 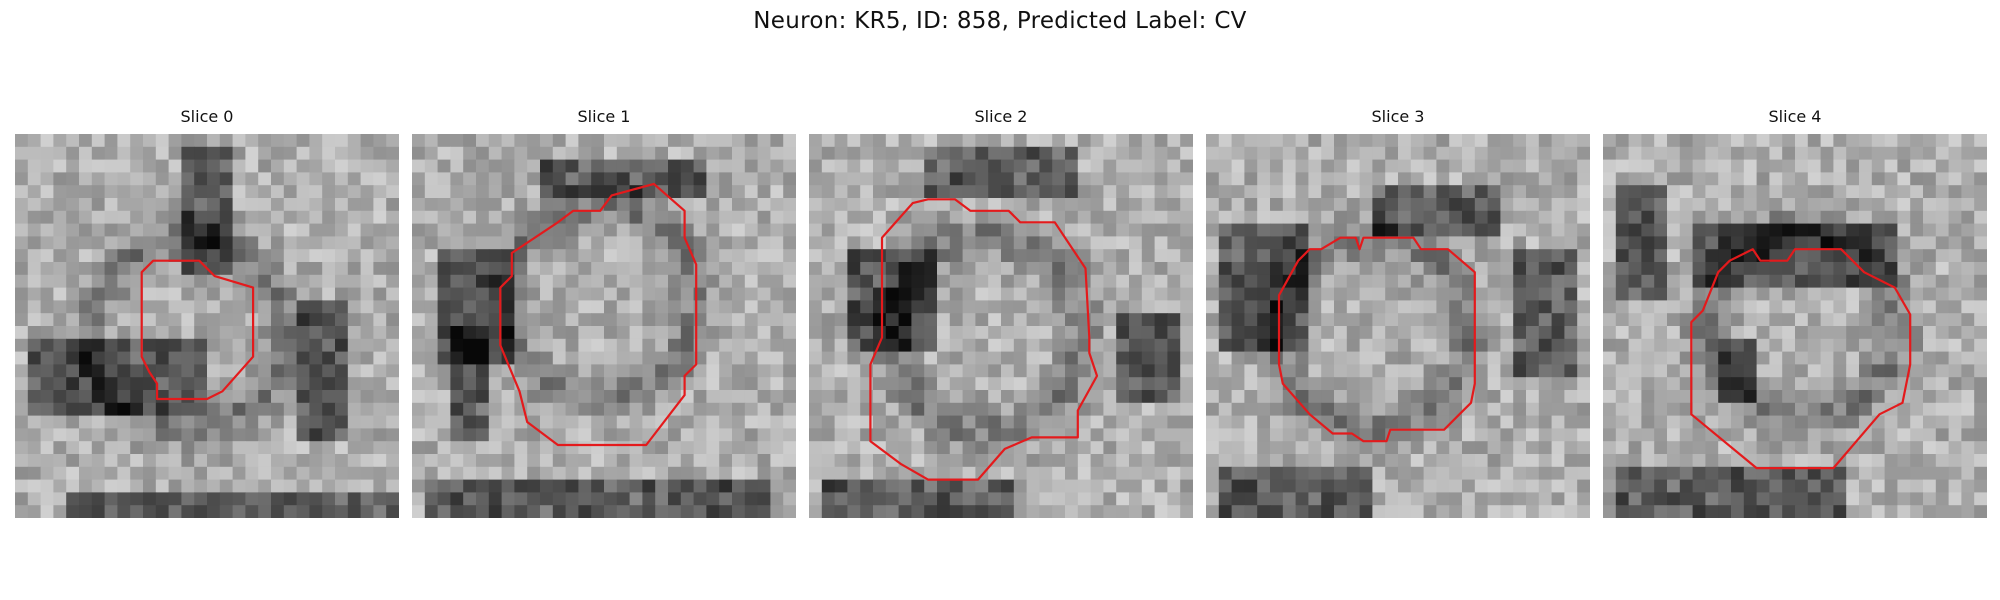 What do you see at coordinates (1398, 116) in the screenshot?
I see `slice-title: Slice 3` at bounding box center [1398, 116].